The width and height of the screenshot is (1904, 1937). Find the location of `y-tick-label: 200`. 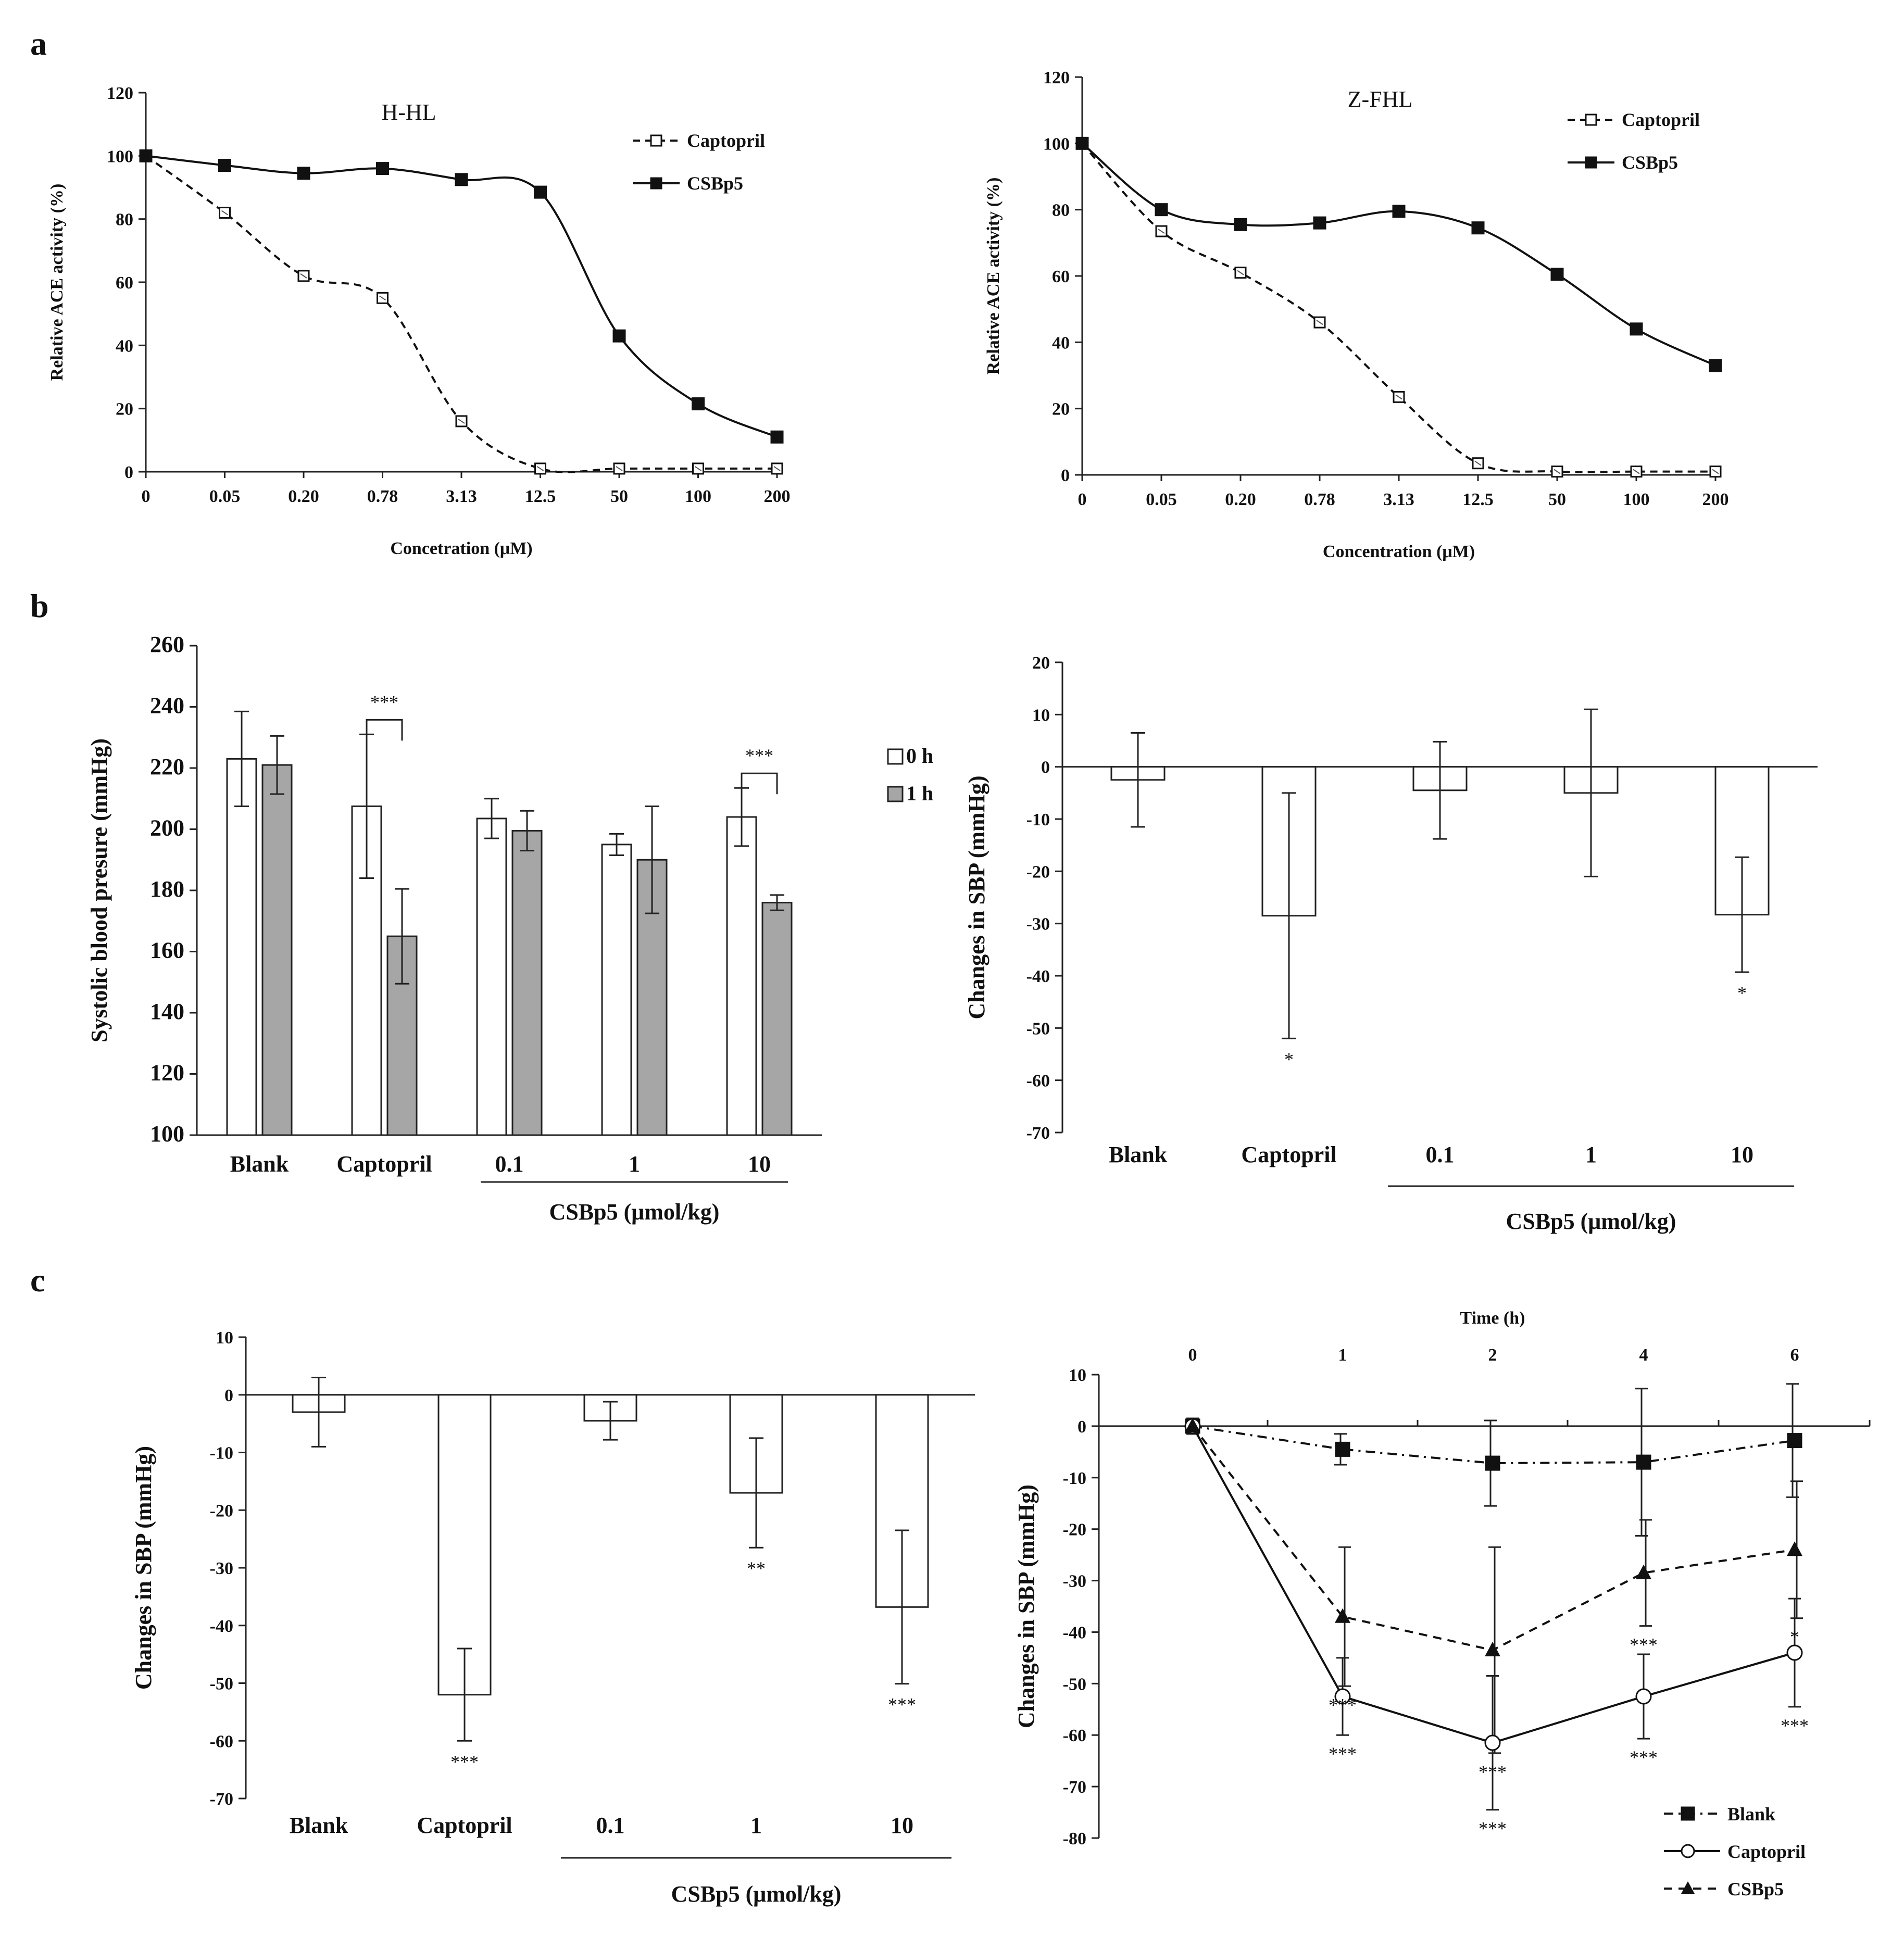

y-tick-label: 200 is located at coordinates (167, 828).